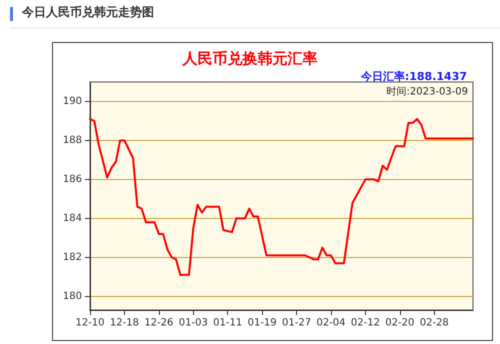 The image size is (500, 344). Describe the element at coordinates (297, 323) in the screenshot. I see `x-tick-label: 01-27` at that location.